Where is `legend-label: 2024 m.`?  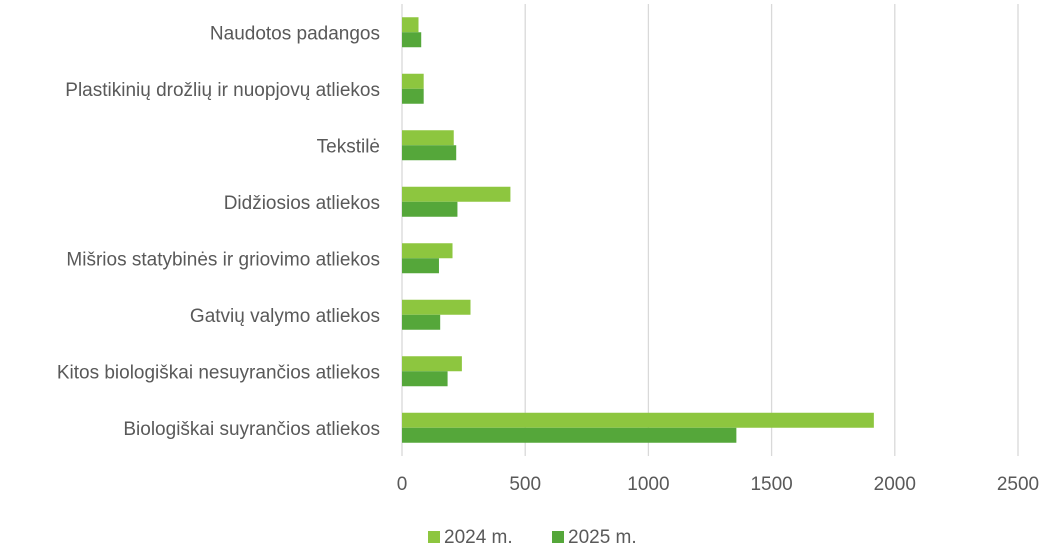 legend-label: 2024 m. is located at coordinates (478, 537).